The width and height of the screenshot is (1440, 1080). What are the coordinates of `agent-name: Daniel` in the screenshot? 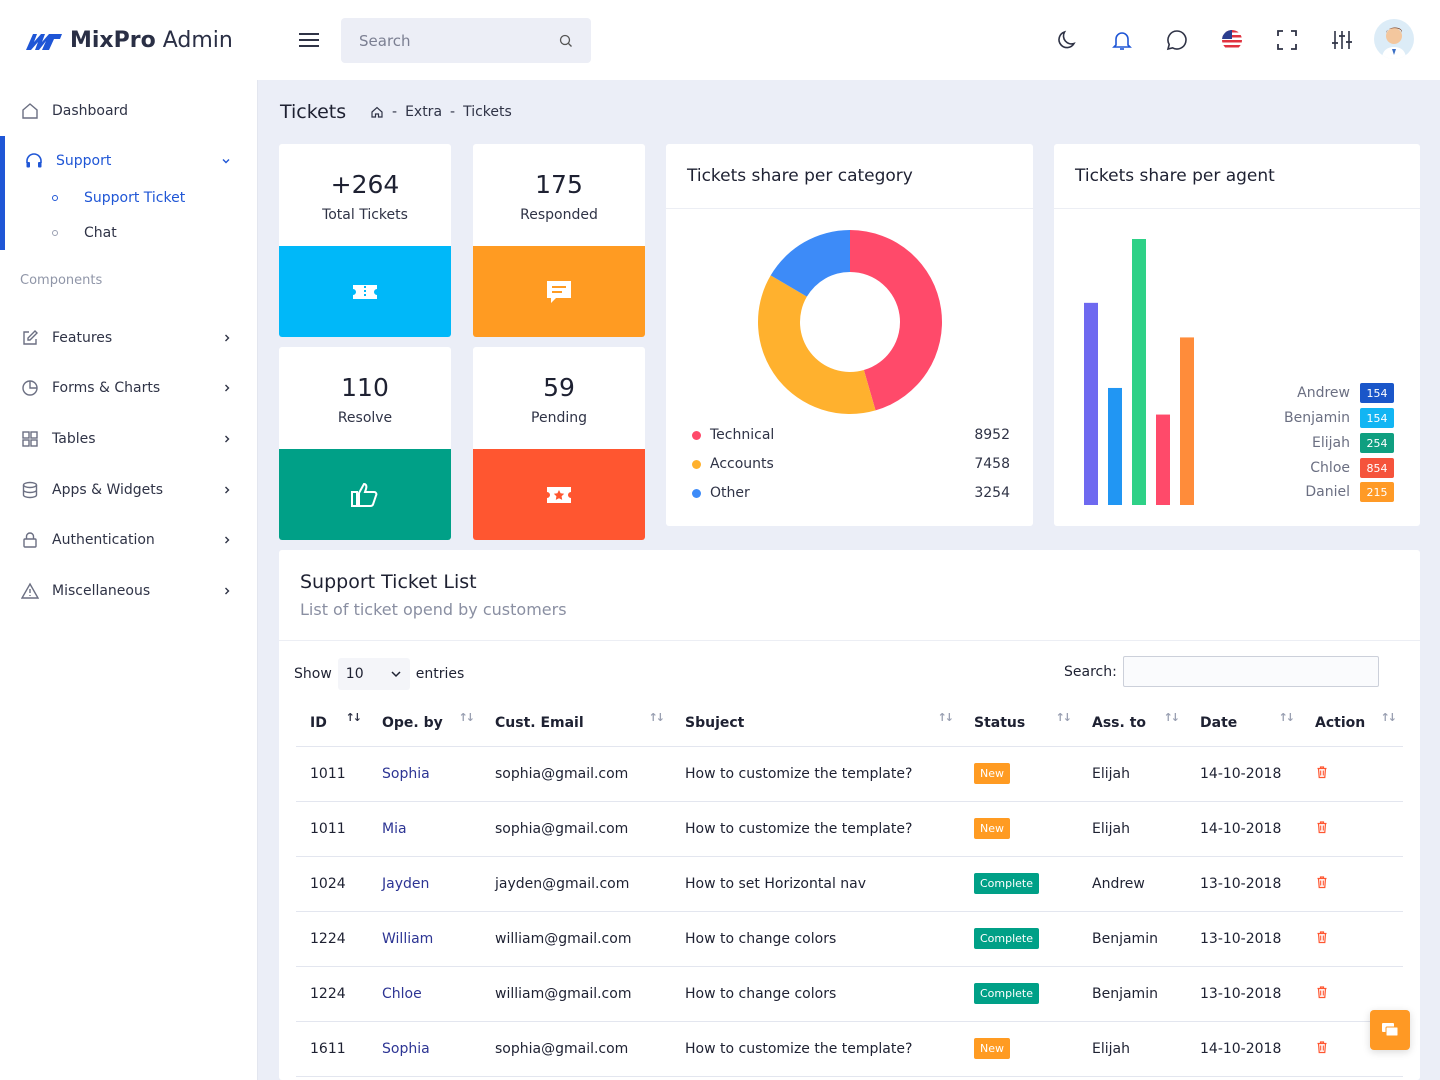 It's located at (1327, 492).